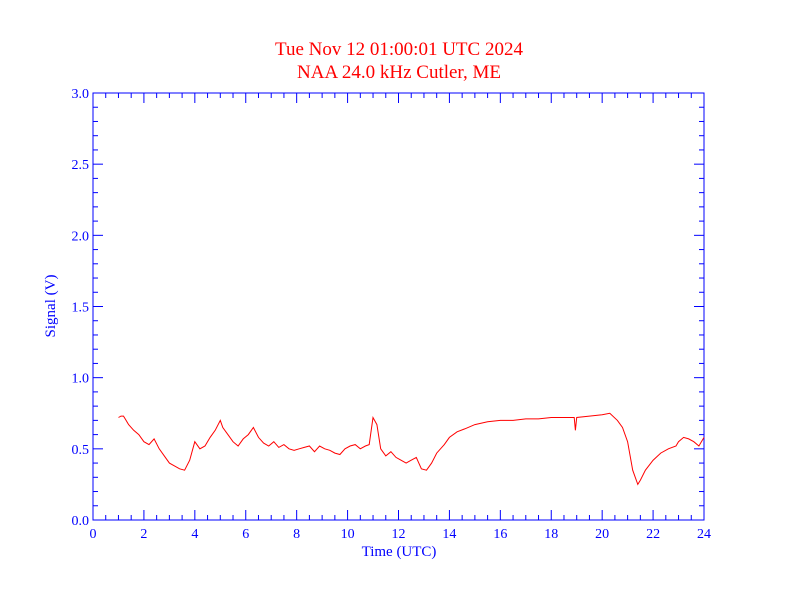 This screenshot has height=612, width=792. I want to click on x-tick-label: 20, so click(602, 534).